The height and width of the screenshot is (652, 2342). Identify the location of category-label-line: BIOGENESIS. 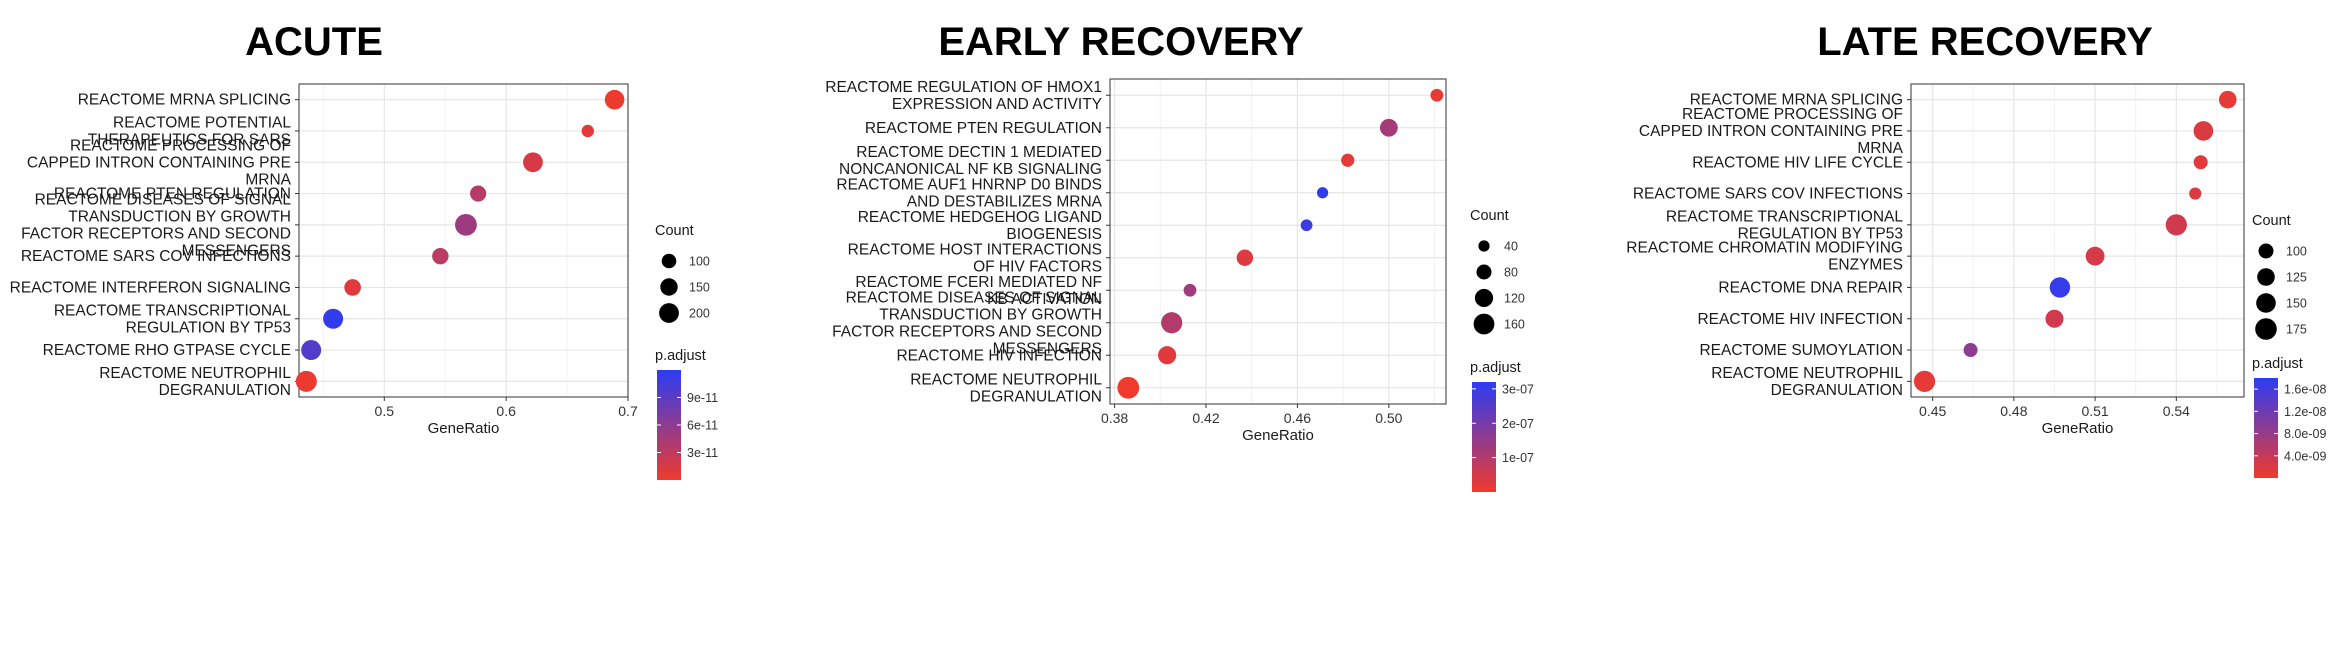
(1054, 234).